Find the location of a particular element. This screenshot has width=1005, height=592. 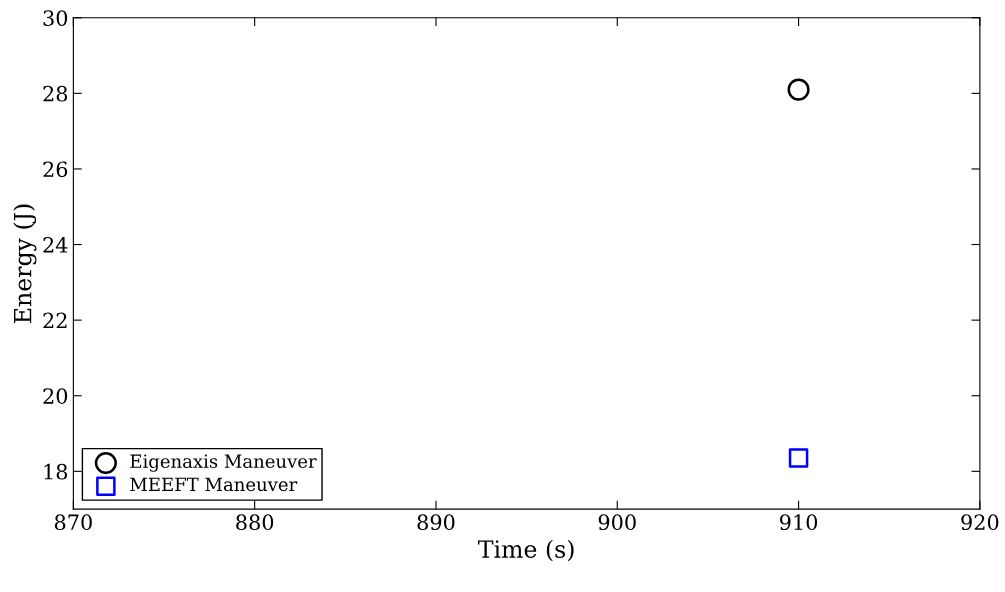

x-tick-label: 900 is located at coordinates (617, 522).